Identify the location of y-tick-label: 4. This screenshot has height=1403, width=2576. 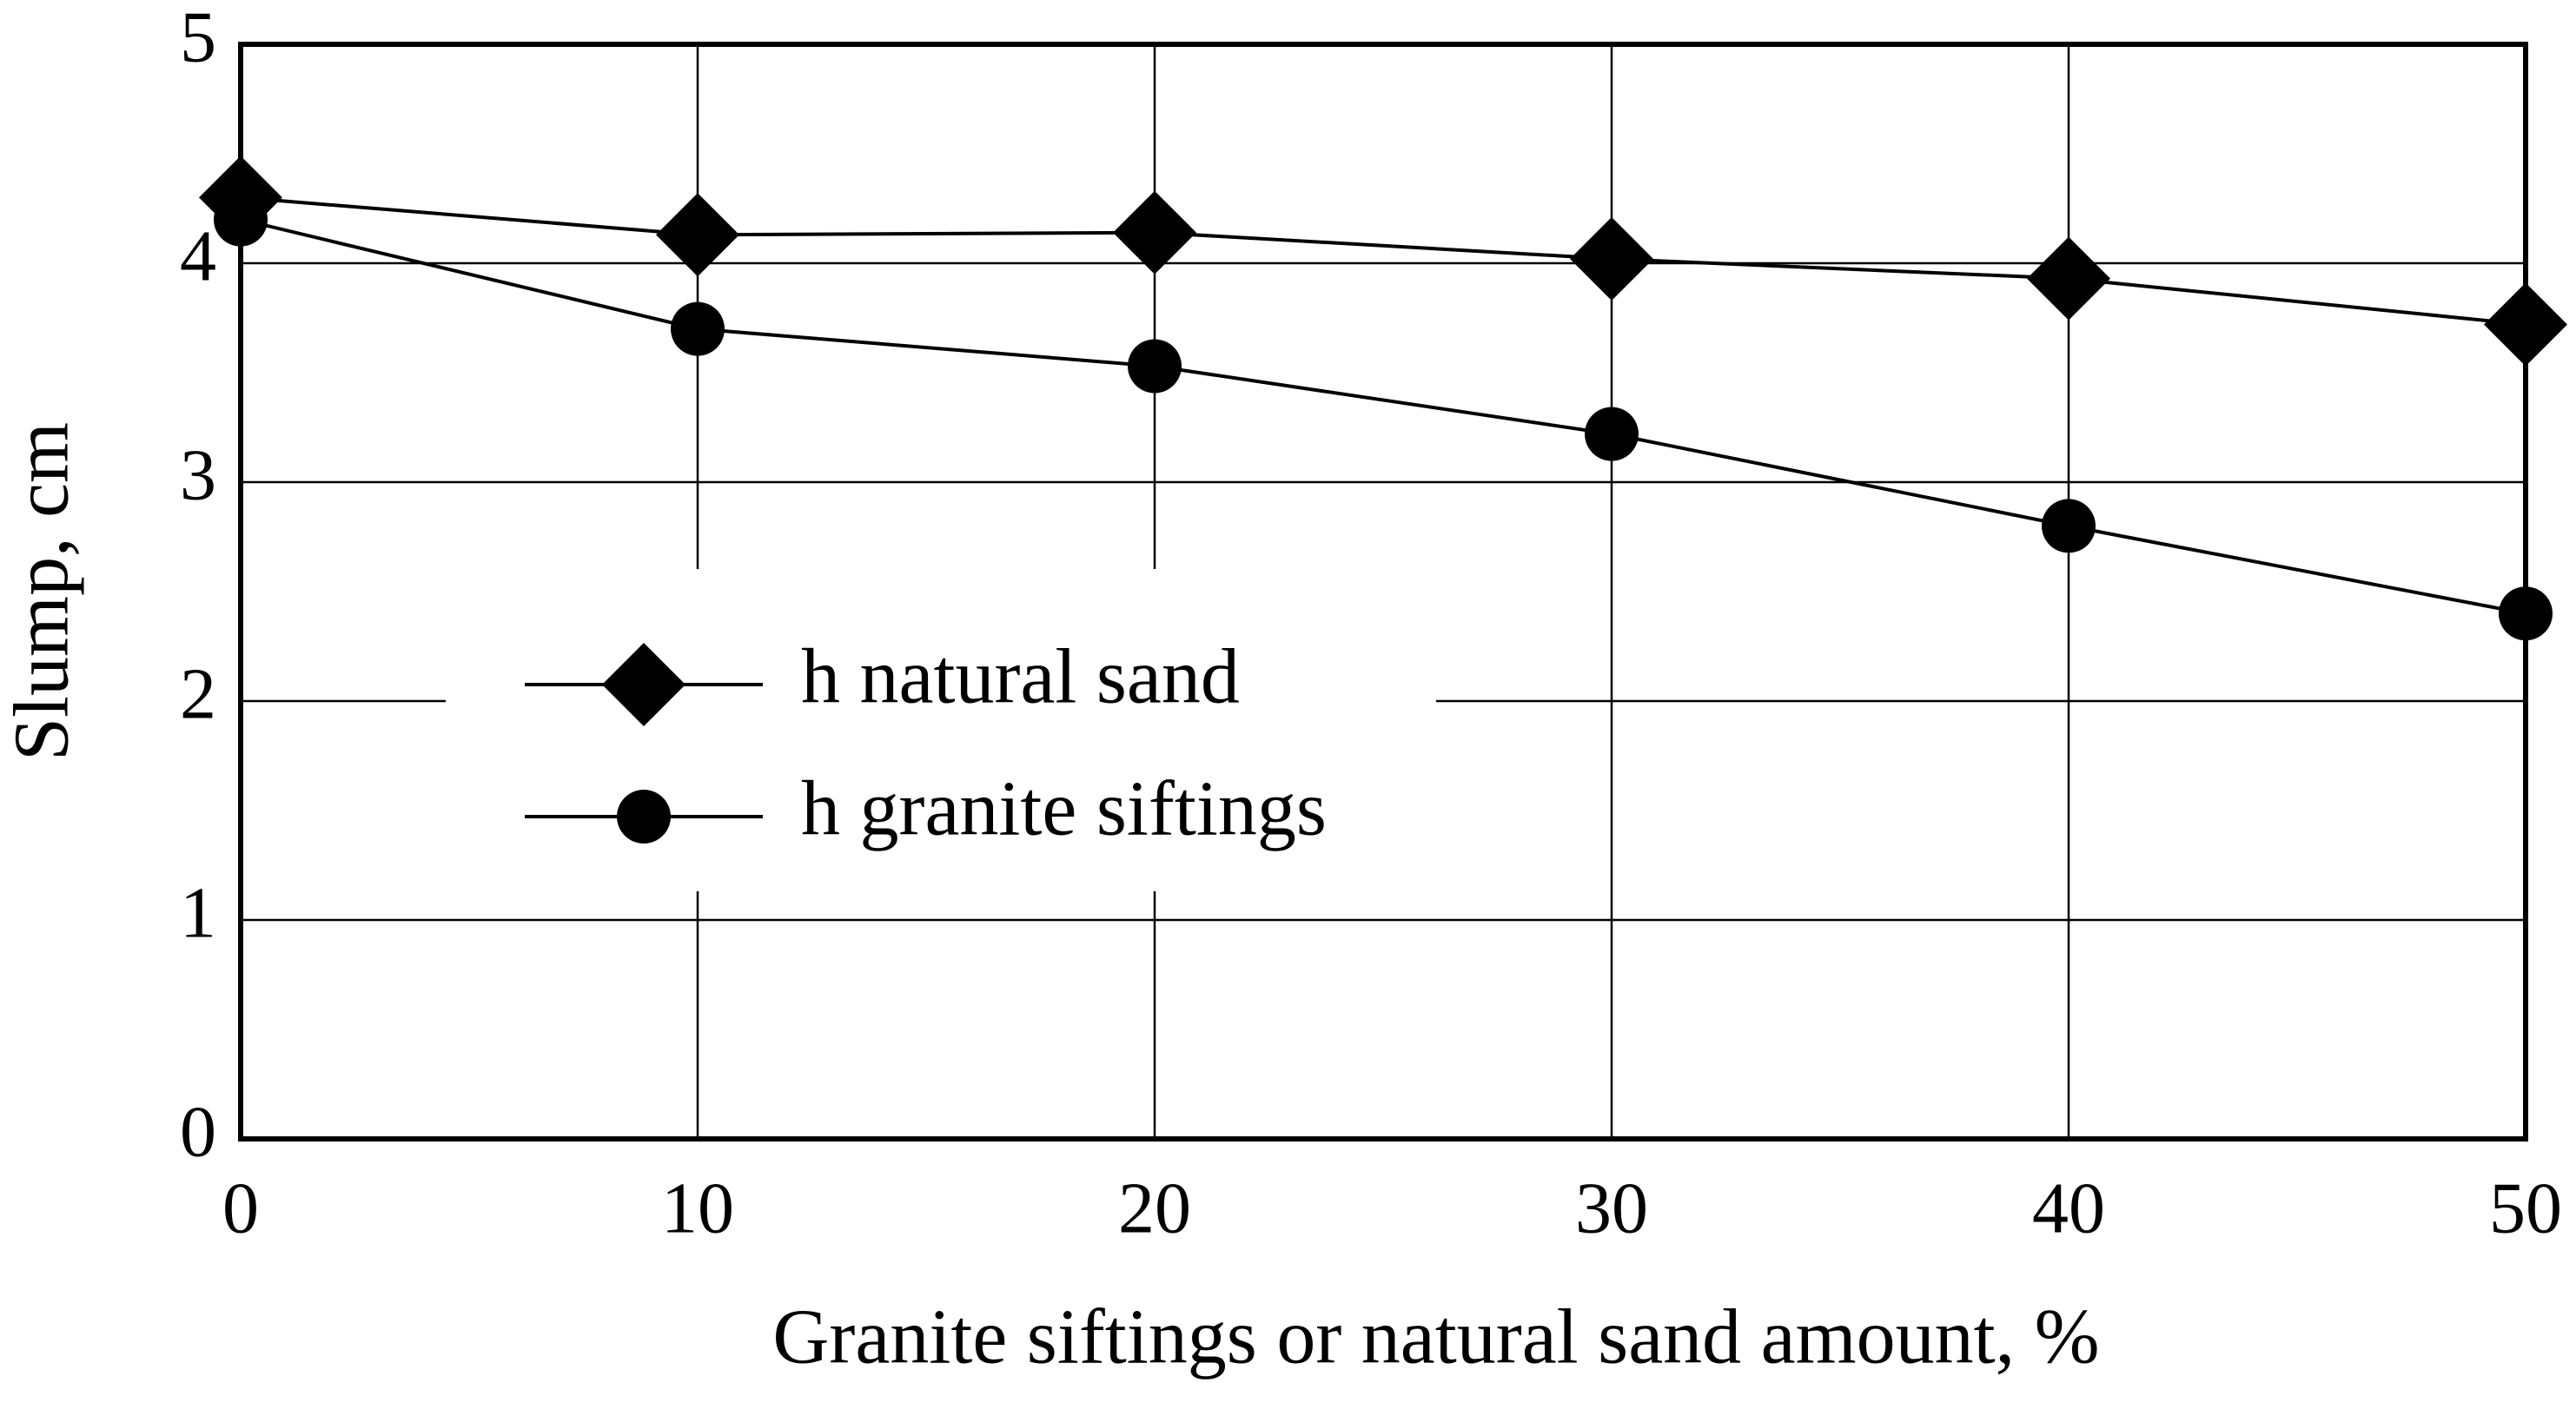
(198, 255).